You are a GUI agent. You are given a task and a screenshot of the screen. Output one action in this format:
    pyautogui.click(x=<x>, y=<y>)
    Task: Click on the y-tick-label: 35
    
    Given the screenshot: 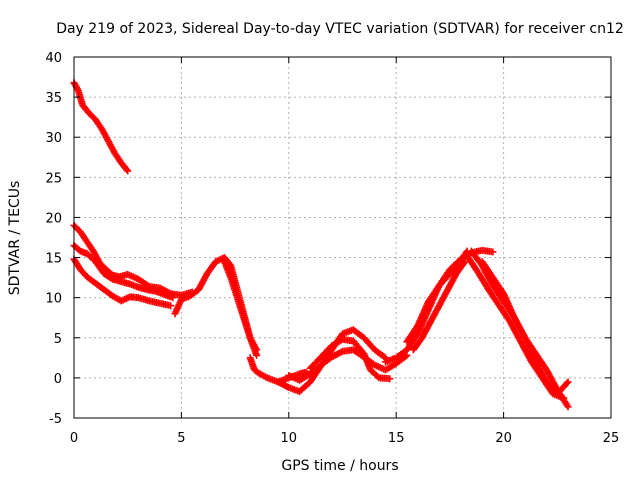 What is the action you would take?
    pyautogui.click(x=53, y=98)
    